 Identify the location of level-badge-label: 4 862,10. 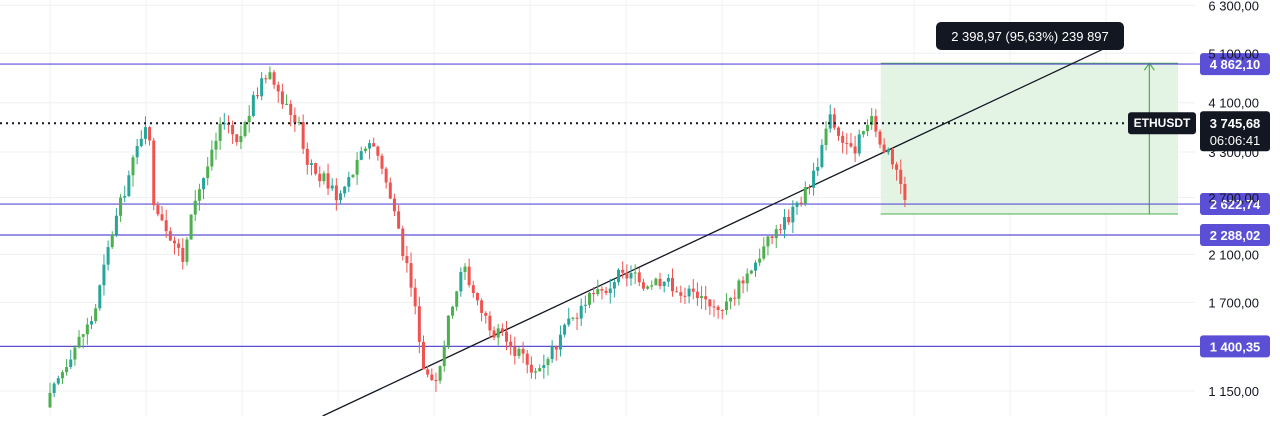
(1235, 64).